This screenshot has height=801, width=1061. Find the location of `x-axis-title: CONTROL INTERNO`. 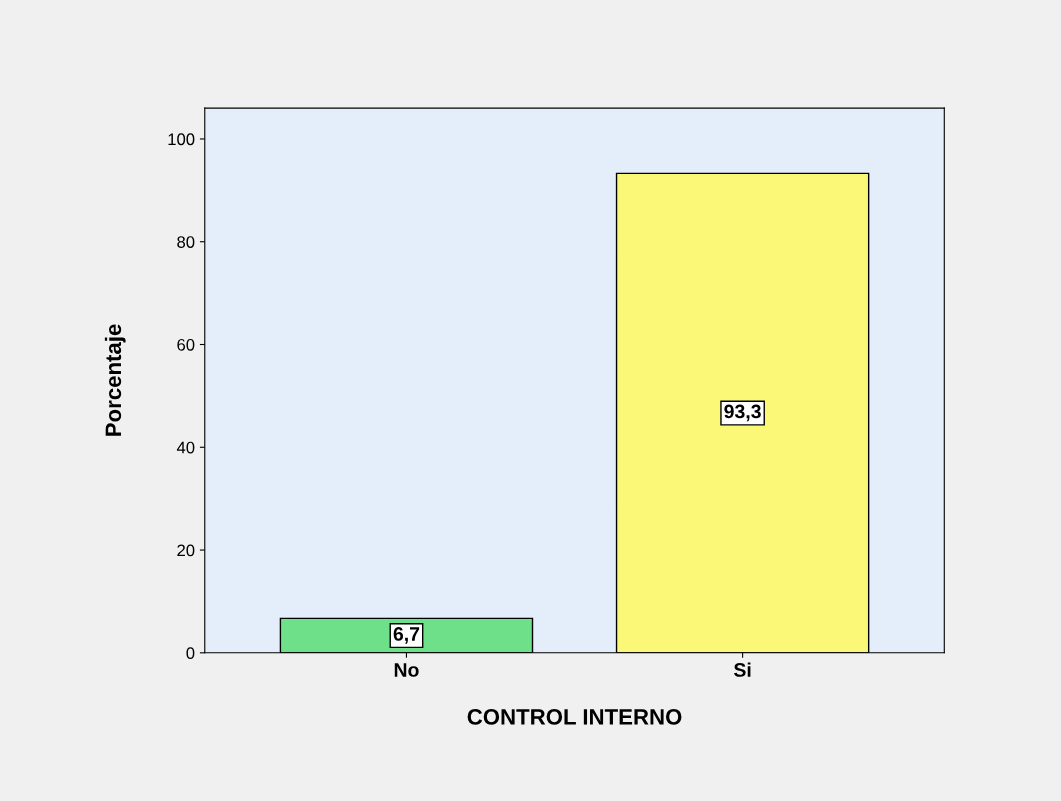

x-axis-title: CONTROL INTERNO is located at coordinates (574, 717).